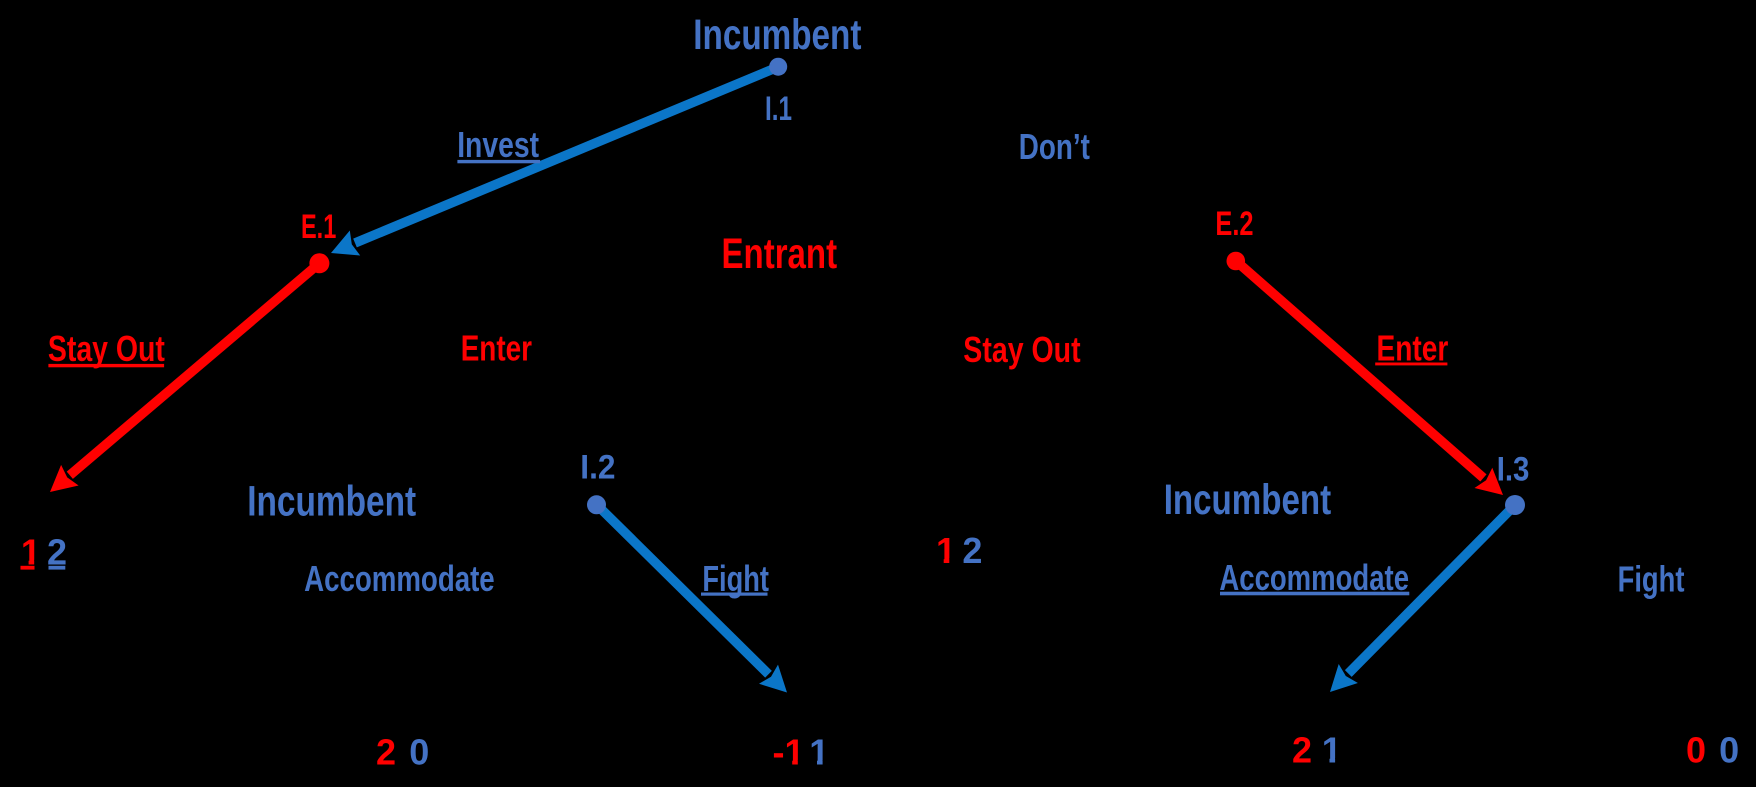 The height and width of the screenshot is (787, 1756). I want to click on svg-text: -1, so click(788, 752).